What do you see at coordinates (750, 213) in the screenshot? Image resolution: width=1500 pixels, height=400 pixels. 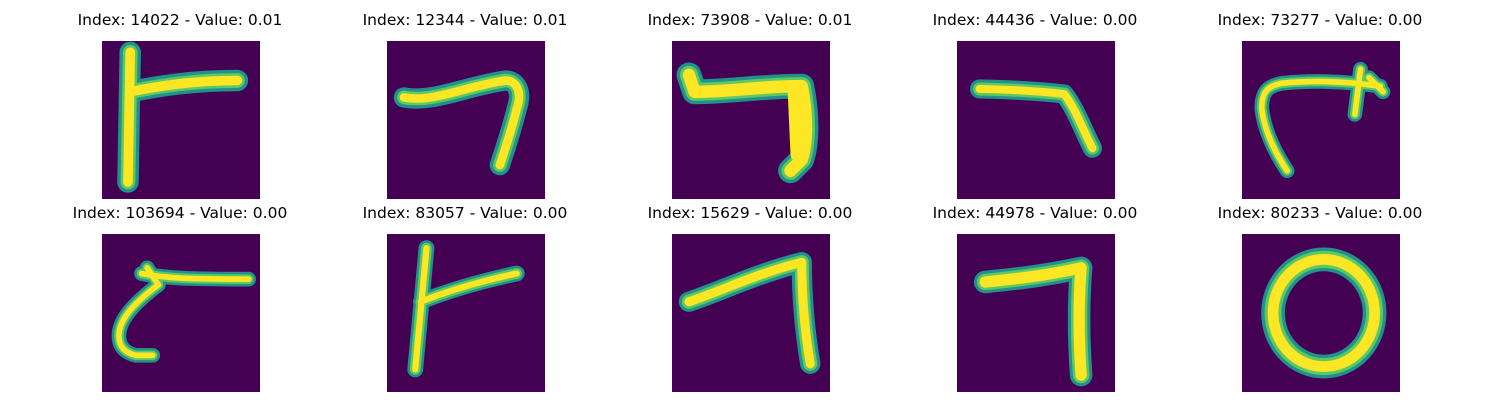 I see `panel-title: Index: 15629 - Value: 0.00` at bounding box center [750, 213].